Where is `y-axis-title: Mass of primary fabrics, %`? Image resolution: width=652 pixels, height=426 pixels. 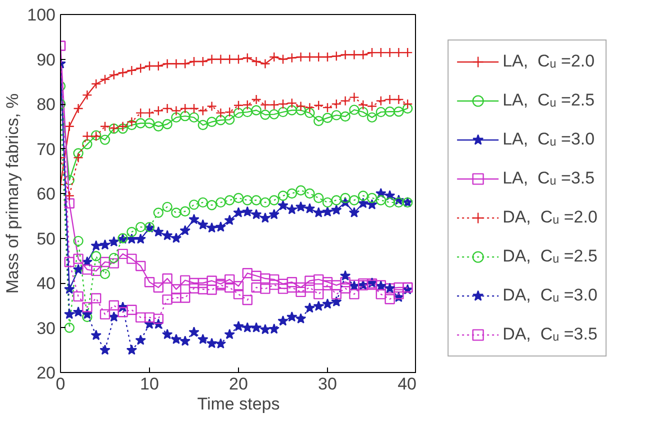
y-axis-title: Mass of primary fabrics, % is located at coordinates (12, 193).